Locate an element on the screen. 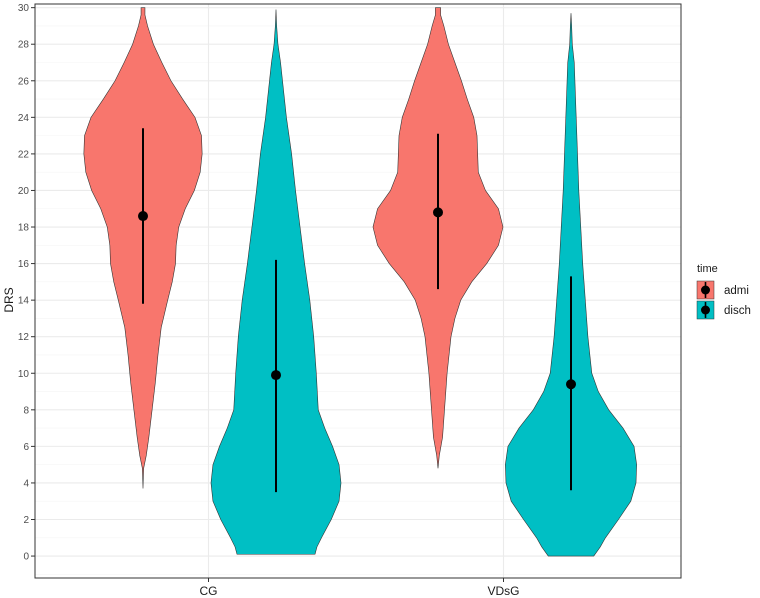  x-tick-label: CG is located at coordinates (209, 591).